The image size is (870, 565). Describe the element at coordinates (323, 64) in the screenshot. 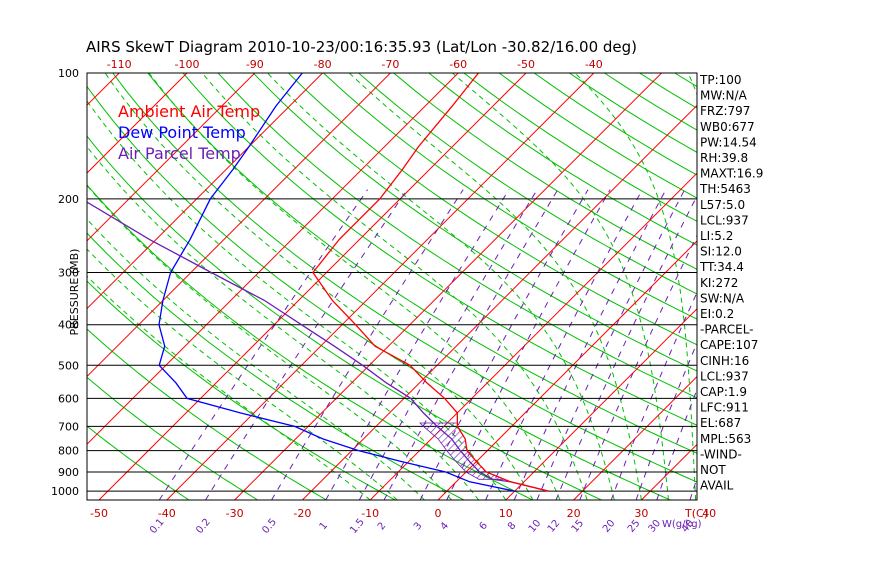

I see `top-temp-tick-label: -80` at that location.